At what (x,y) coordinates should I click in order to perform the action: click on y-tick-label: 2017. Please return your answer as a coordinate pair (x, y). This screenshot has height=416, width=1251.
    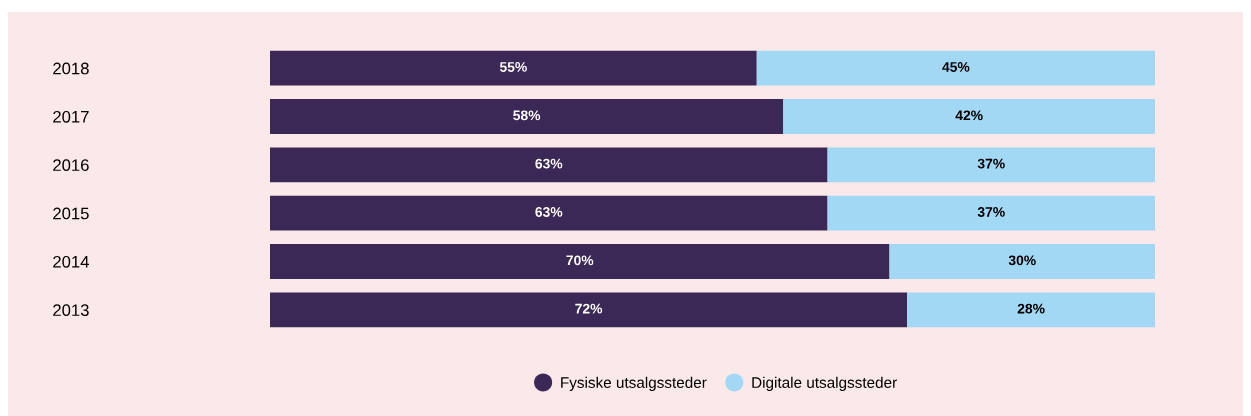
    Looking at the image, I should click on (71, 116).